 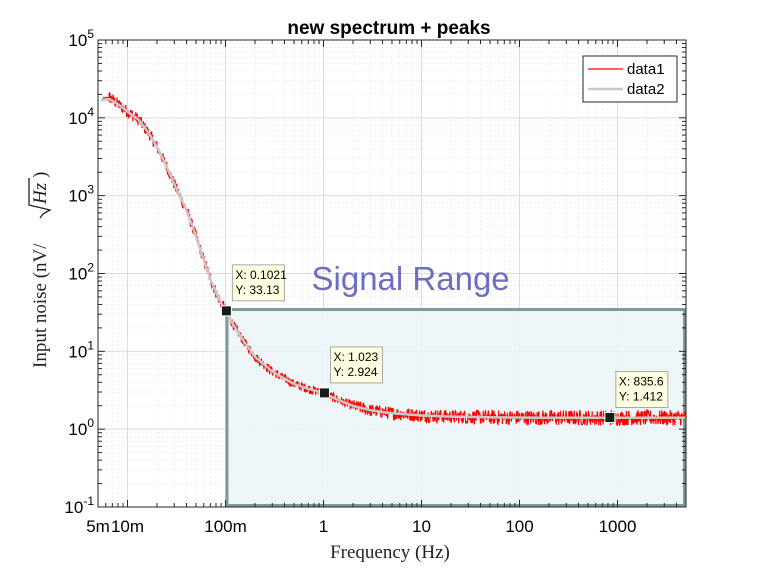 I want to click on legend-box, so click(x=630, y=79).